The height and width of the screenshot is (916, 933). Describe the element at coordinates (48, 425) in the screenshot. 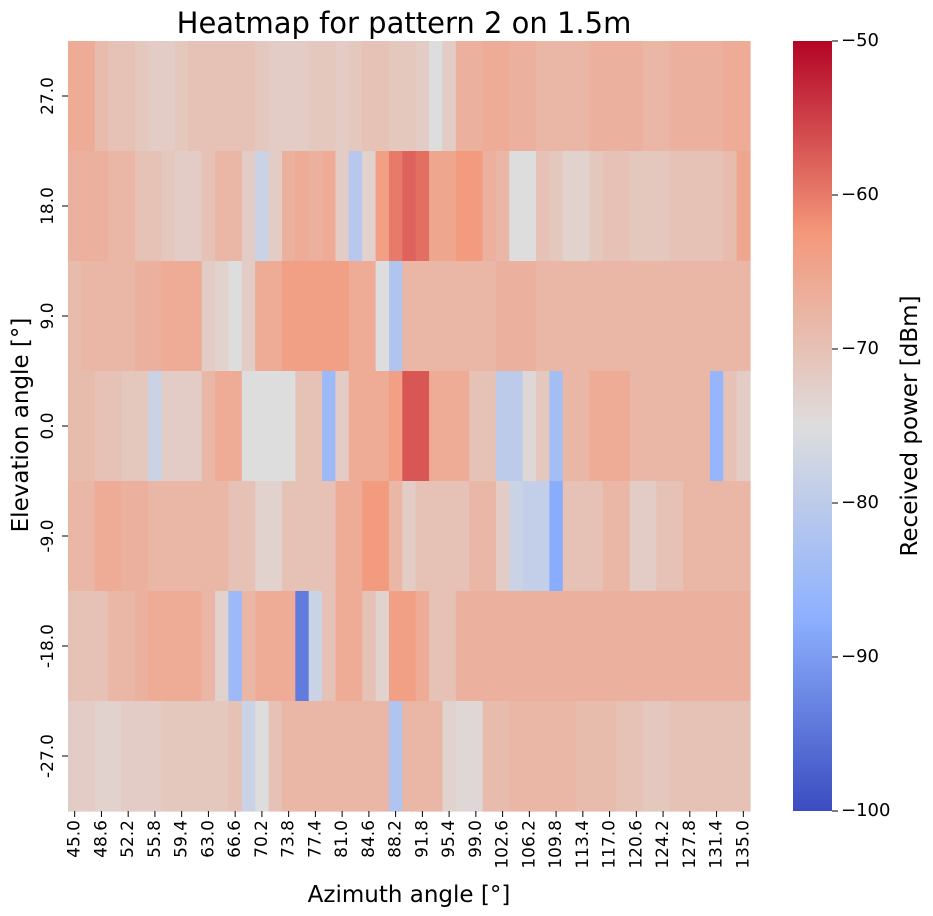

I see `y-tick-label: 0.0` at that location.